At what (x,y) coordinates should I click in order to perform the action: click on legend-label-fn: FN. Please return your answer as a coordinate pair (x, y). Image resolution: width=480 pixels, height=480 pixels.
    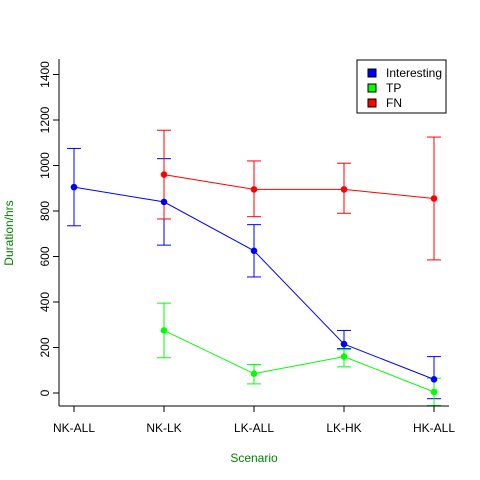
    Looking at the image, I should click on (394, 103).